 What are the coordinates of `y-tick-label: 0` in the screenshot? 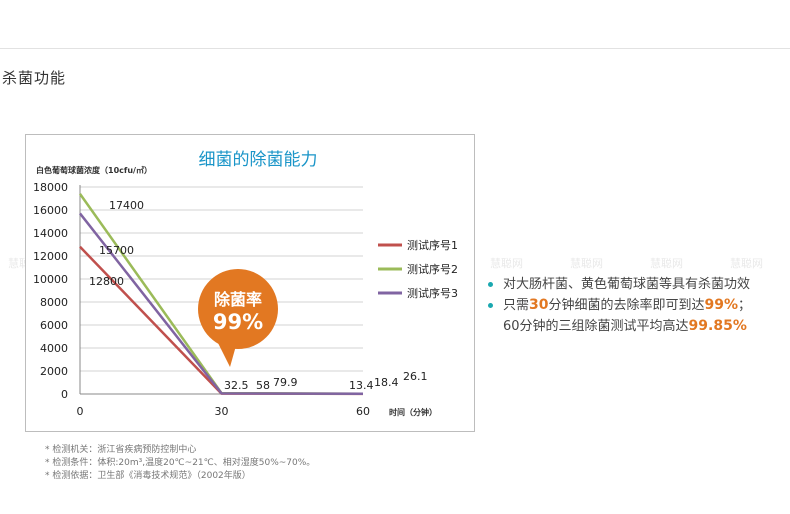 It's located at (64, 394).